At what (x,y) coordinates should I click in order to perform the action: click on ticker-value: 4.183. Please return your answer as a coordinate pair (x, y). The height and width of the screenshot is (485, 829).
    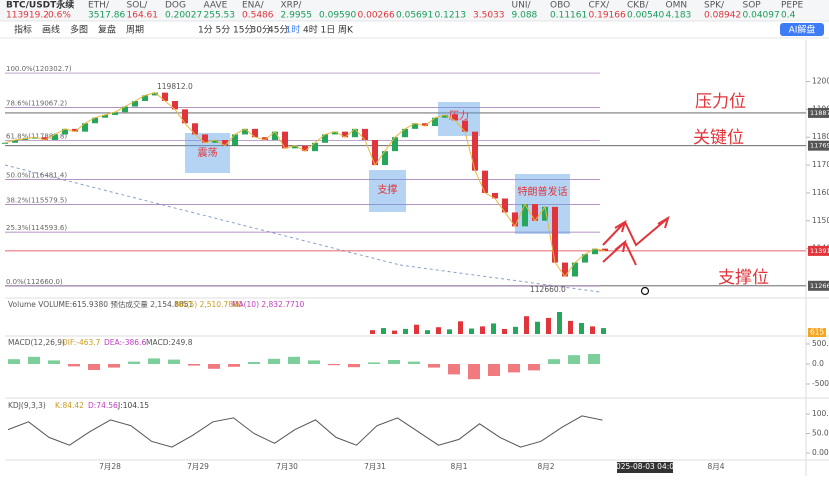
    Looking at the image, I should click on (679, 16).